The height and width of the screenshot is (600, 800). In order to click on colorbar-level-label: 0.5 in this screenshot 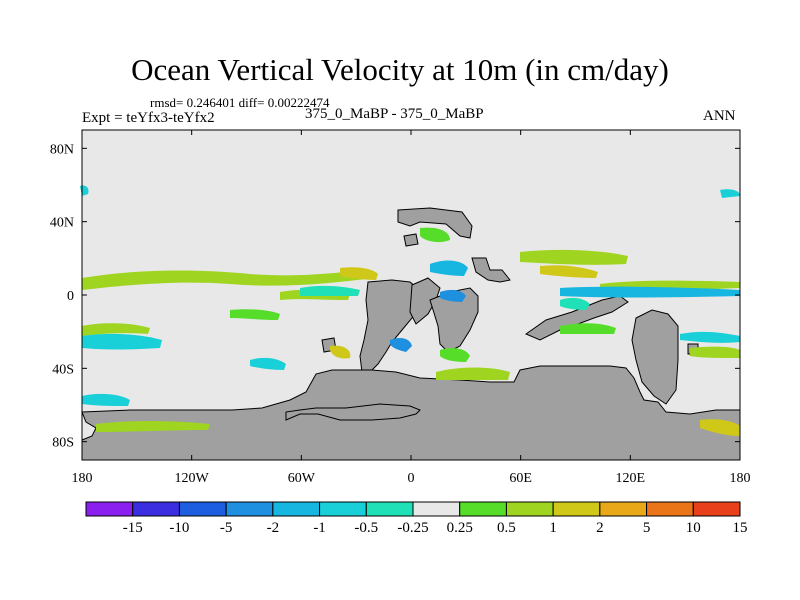, I will do `click(506, 528)`.